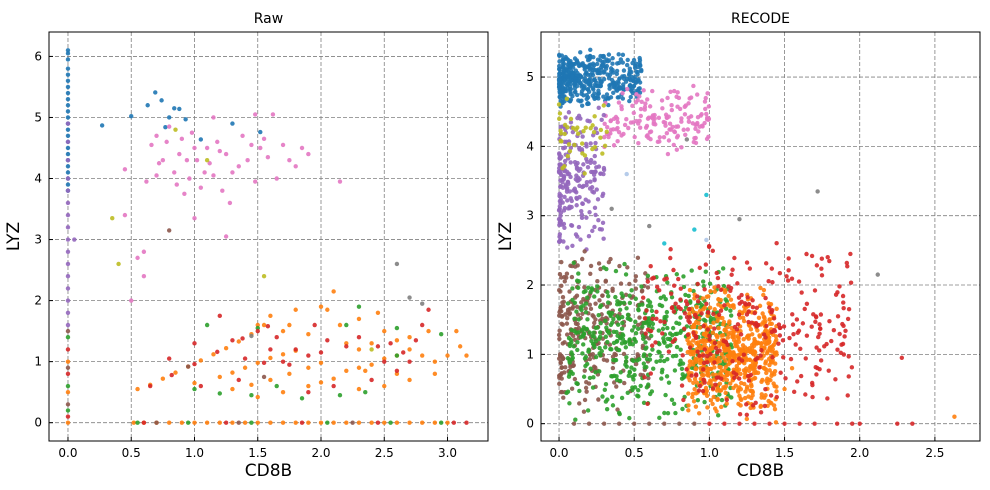 This screenshot has height=490, width=990. I want to click on y-tick-label: 1, so click(530, 354).